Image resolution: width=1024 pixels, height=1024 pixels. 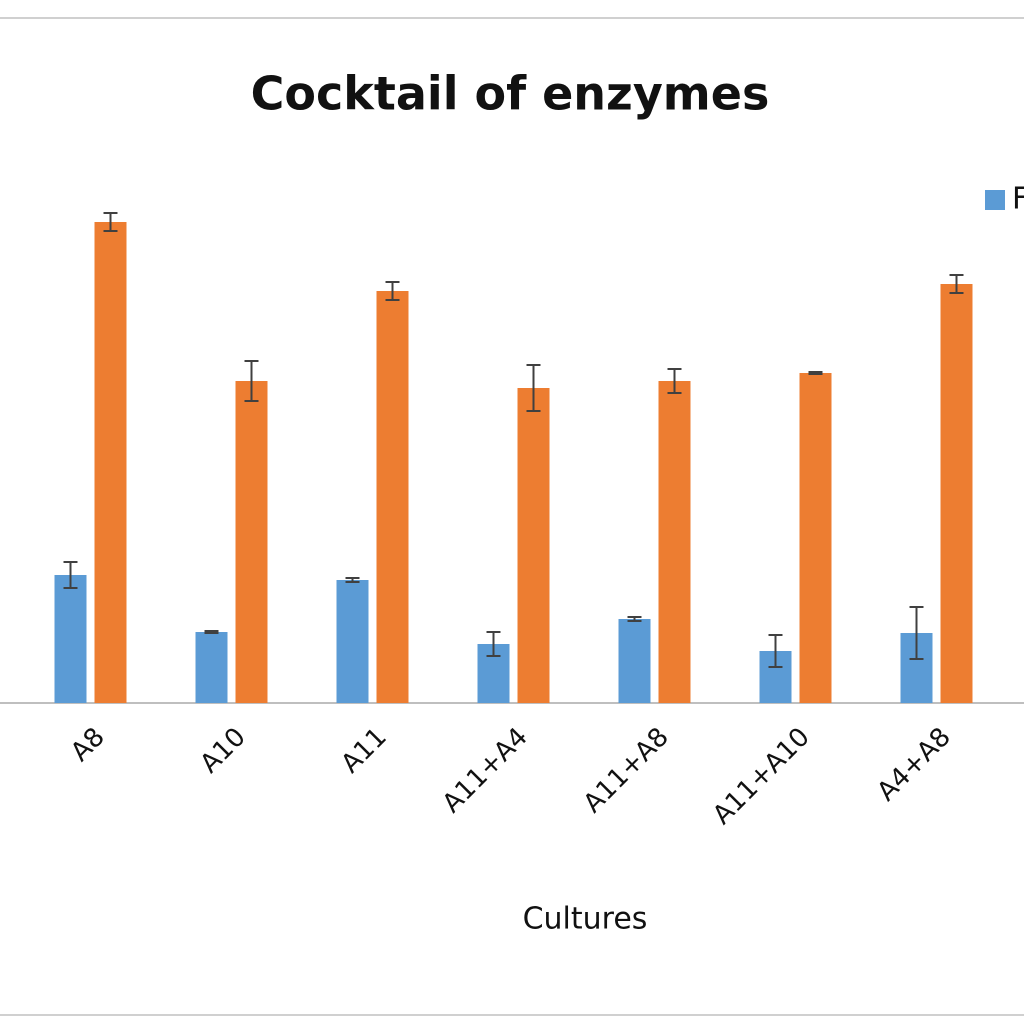 I want to click on x-tick-label: A4+A8, so click(x=914, y=764).